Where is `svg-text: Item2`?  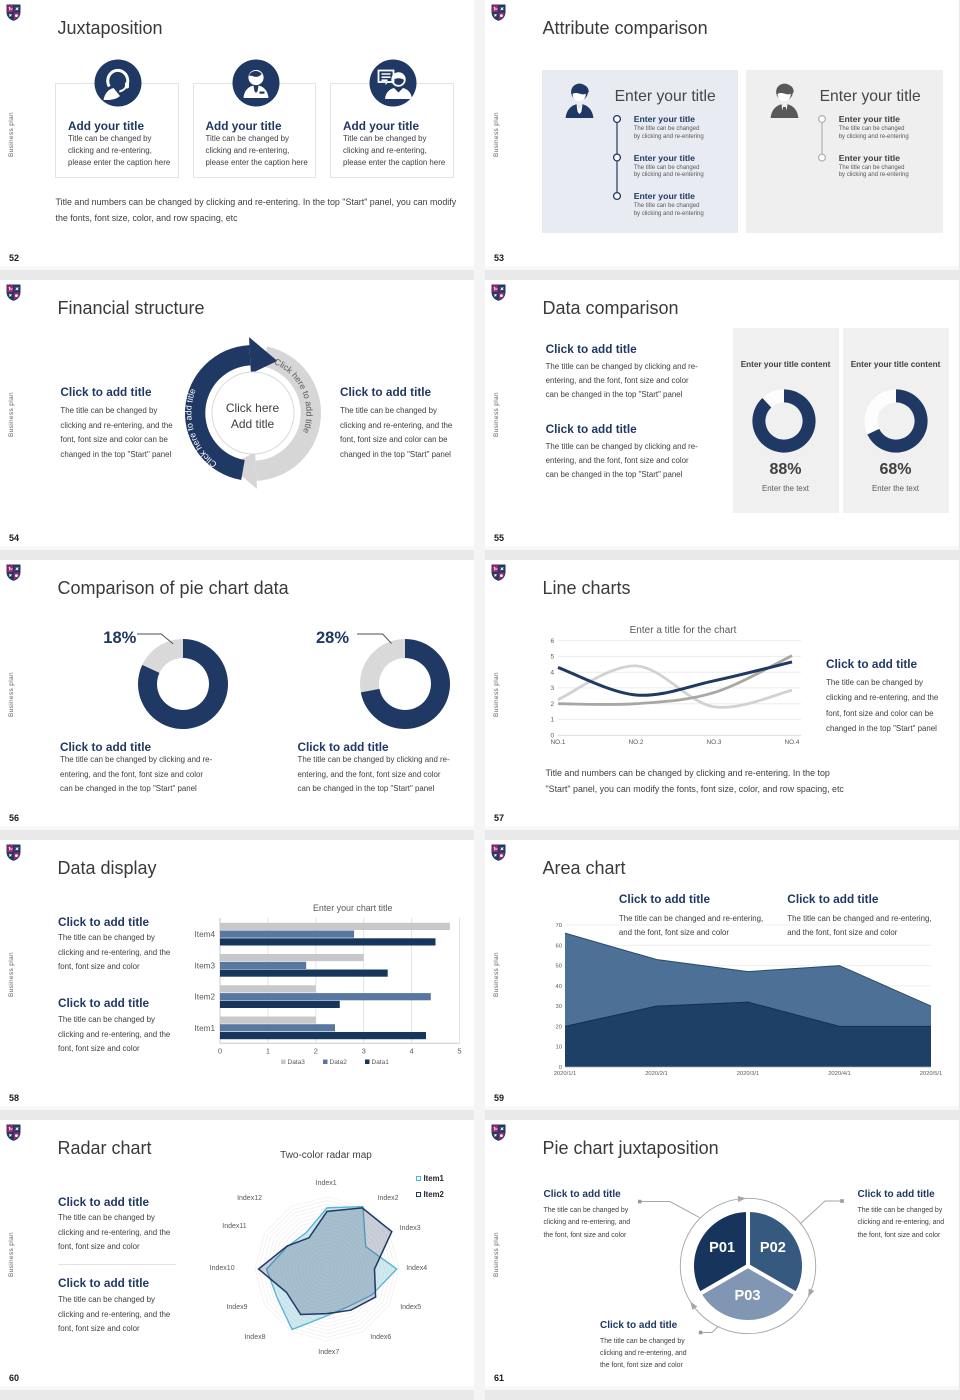 svg-text: Item2 is located at coordinates (205, 997).